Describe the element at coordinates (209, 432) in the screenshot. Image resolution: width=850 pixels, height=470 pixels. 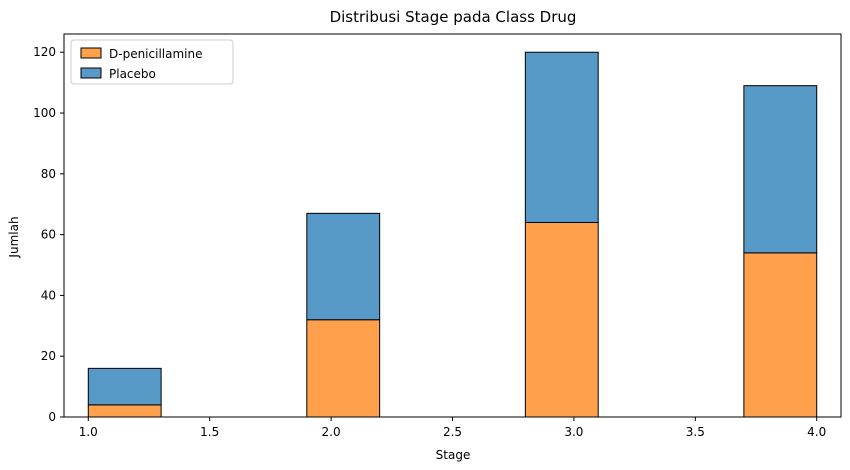
I see `x-tick-label: 1.5` at that location.